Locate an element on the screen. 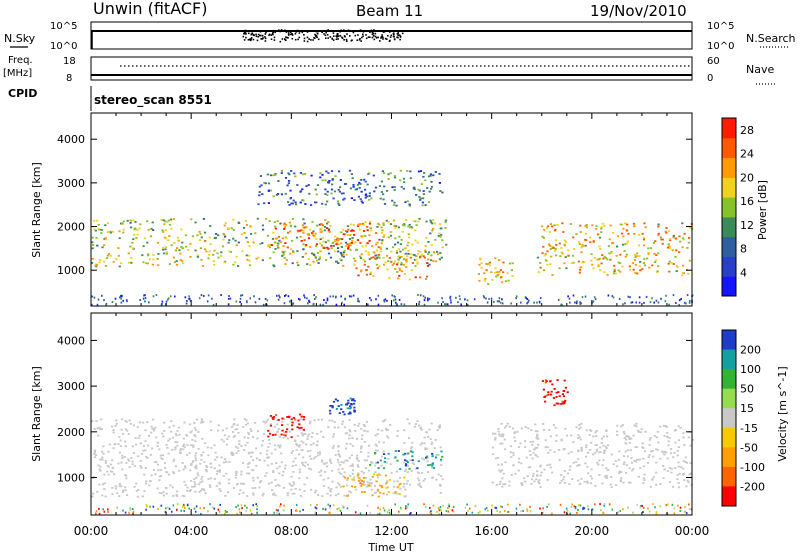  velocity-colorbar-segment is located at coordinates (729, 476).